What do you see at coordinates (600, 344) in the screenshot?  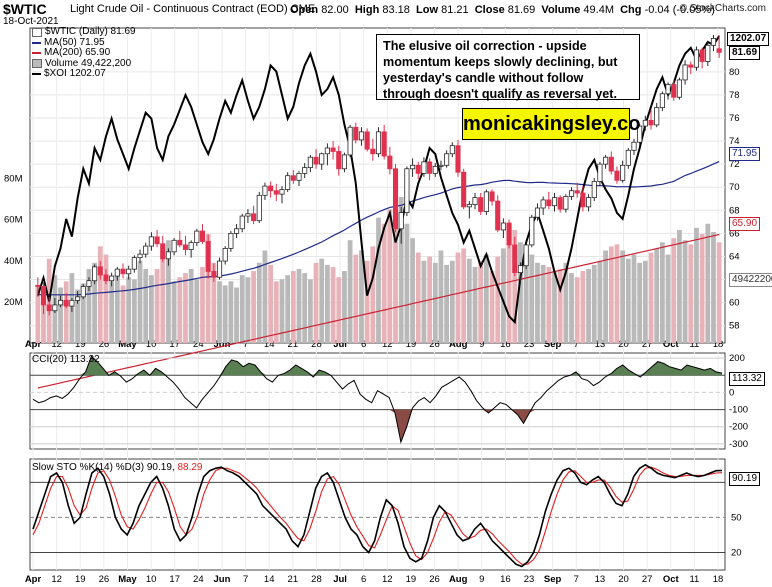 I see `x-tick-label-top: 13` at bounding box center [600, 344].